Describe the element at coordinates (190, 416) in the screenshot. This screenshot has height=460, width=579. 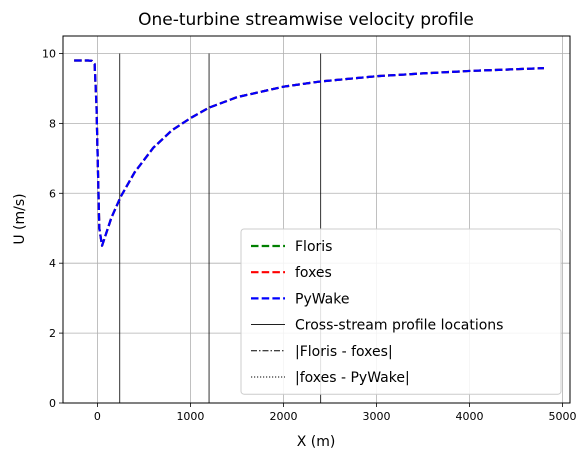
I see `x-tick-label-1: 1000` at that location.